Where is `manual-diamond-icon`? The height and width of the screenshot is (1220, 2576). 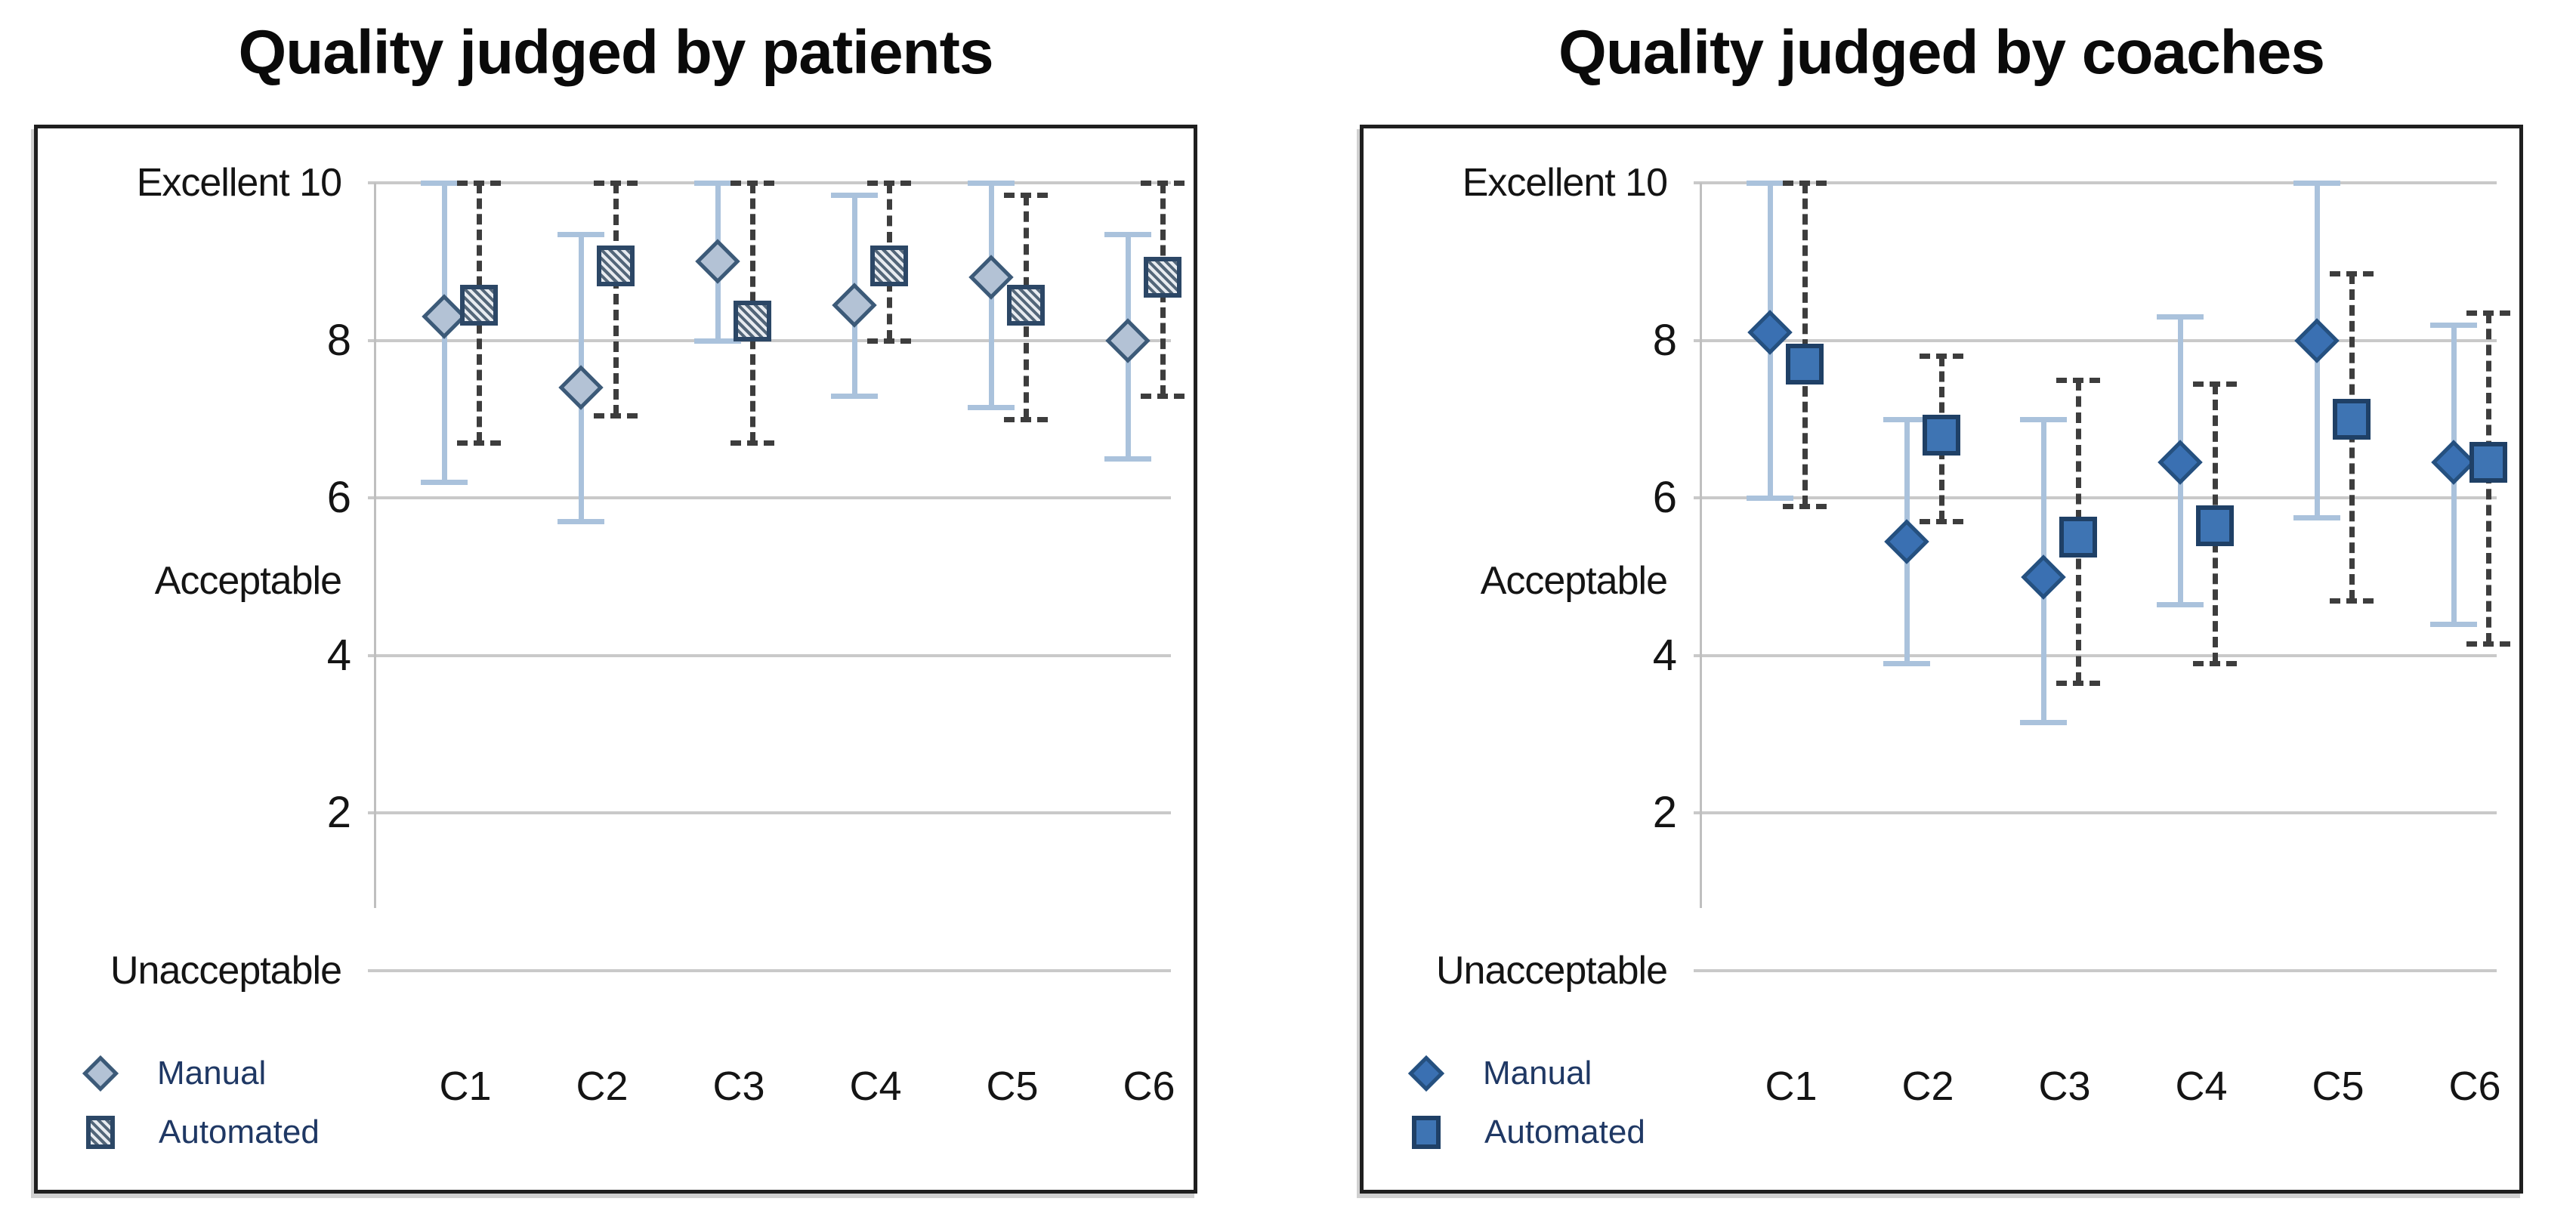 manual-diamond-icon is located at coordinates (100, 1073).